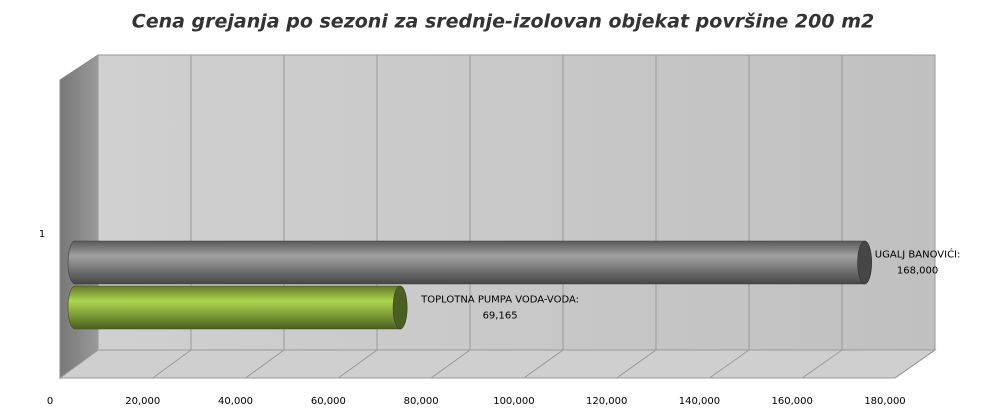  I want to click on floor, so click(497, 364).